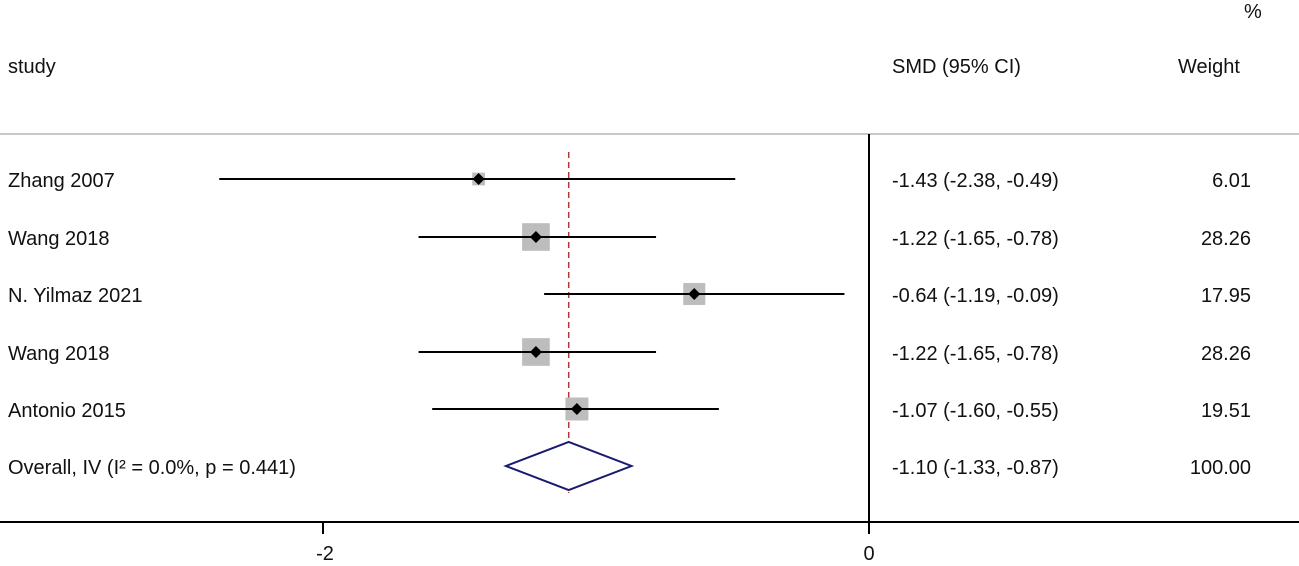 The width and height of the screenshot is (1299, 566). I want to click on ci-text: -0.64 (-1.19, -0.09), so click(975, 296).